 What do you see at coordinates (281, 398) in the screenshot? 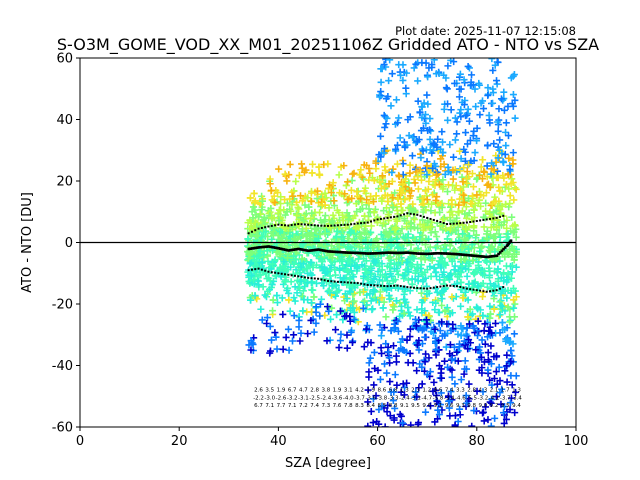
I see `annotation-value: -2.6` at bounding box center [281, 398].